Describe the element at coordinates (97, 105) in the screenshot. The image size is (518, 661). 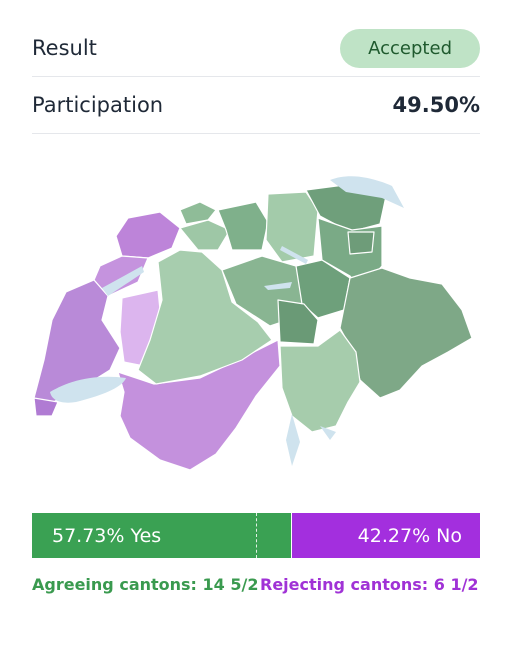
I see `participation-label: Participation` at that location.